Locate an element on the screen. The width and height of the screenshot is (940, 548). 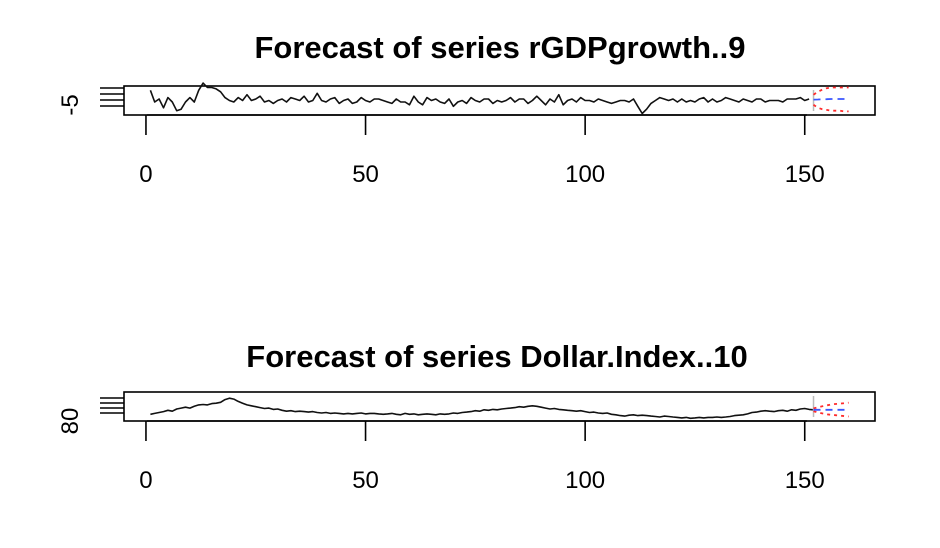
y-axis: 80 is located at coordinates (90, 416).